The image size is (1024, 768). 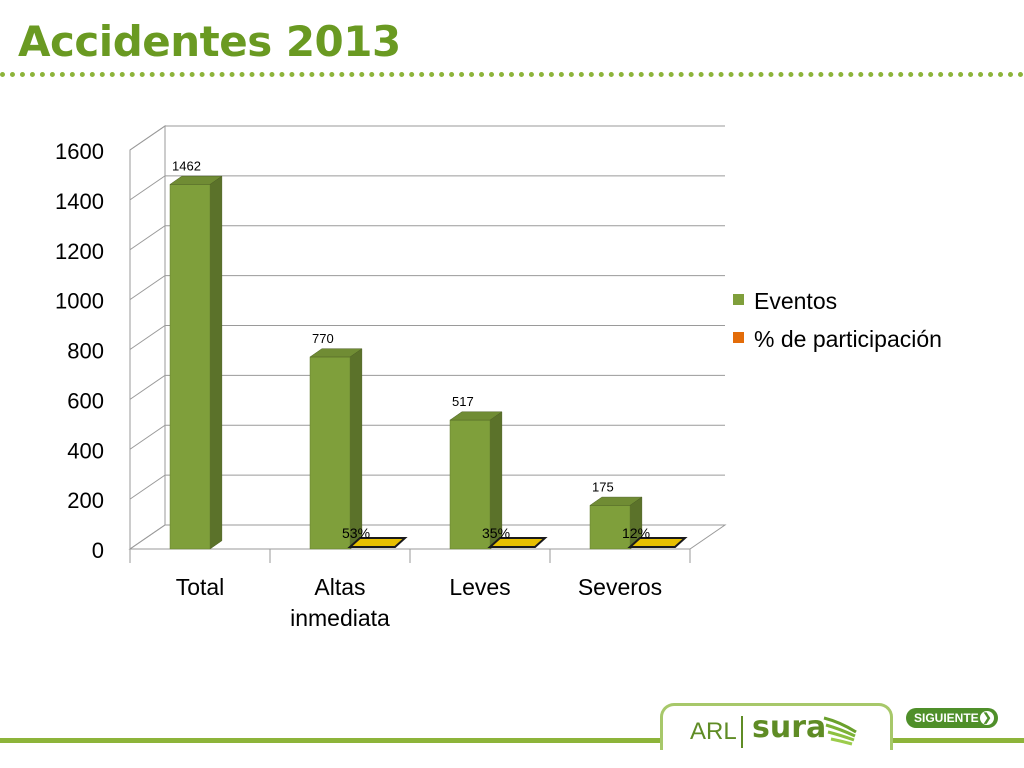 I want to click on y-tick-label: 1400, so click(x=79, y=201).